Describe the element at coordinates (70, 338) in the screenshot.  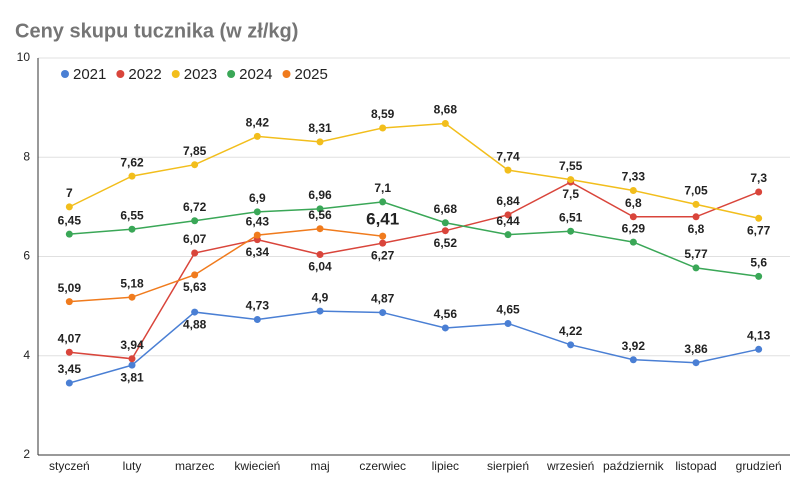
I see `data-label: 4,07` at that location.